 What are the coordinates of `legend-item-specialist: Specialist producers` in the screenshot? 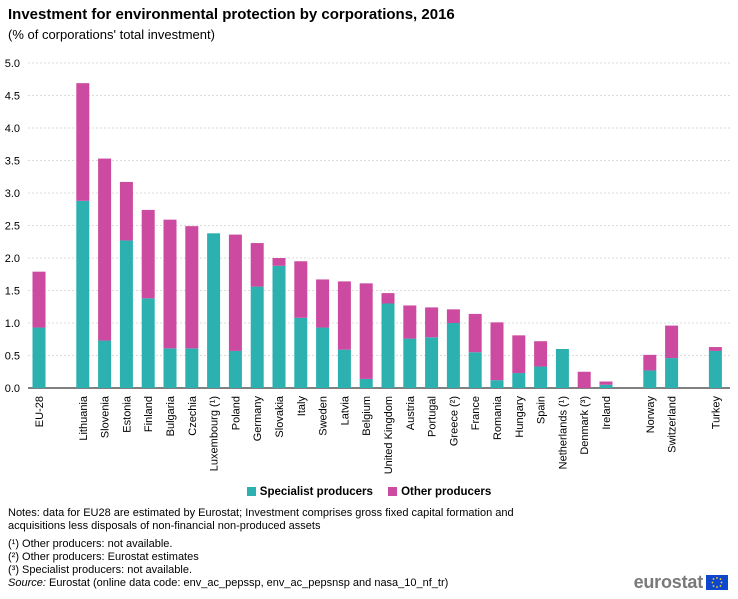 It's located at (309, 492).